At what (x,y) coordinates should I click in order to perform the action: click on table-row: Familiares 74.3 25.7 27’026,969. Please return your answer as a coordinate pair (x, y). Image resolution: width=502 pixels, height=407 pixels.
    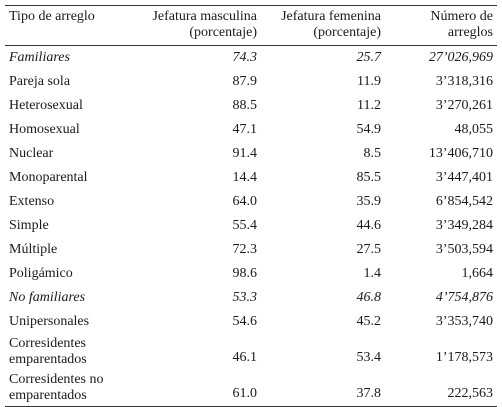
    Looking at the image, I should click on (251, 58).